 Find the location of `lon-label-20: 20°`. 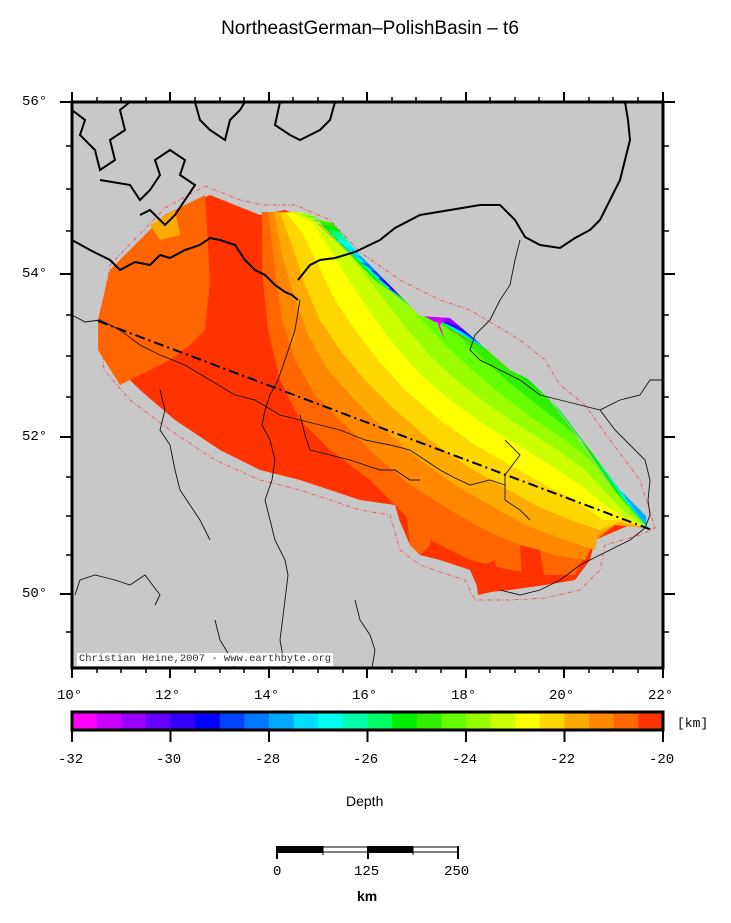

lon-label-20: 20° is located at coordinates (562, 696).